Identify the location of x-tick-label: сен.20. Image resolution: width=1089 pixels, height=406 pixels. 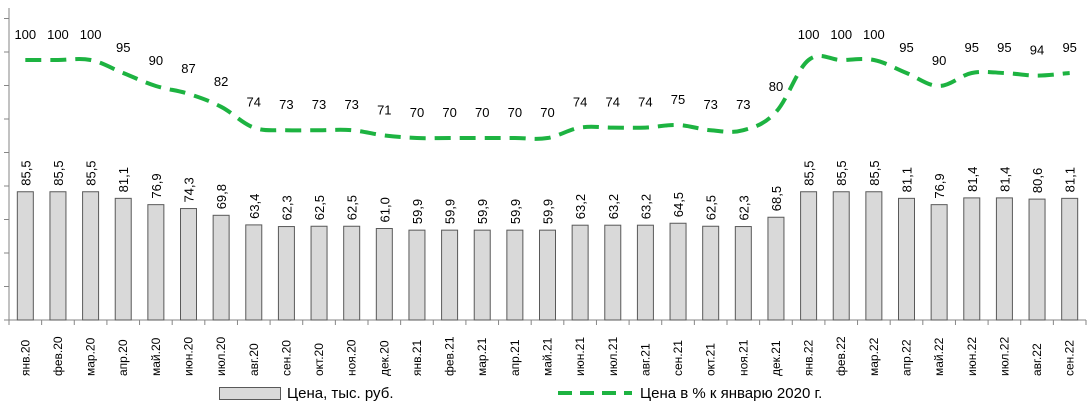
(286, 358).